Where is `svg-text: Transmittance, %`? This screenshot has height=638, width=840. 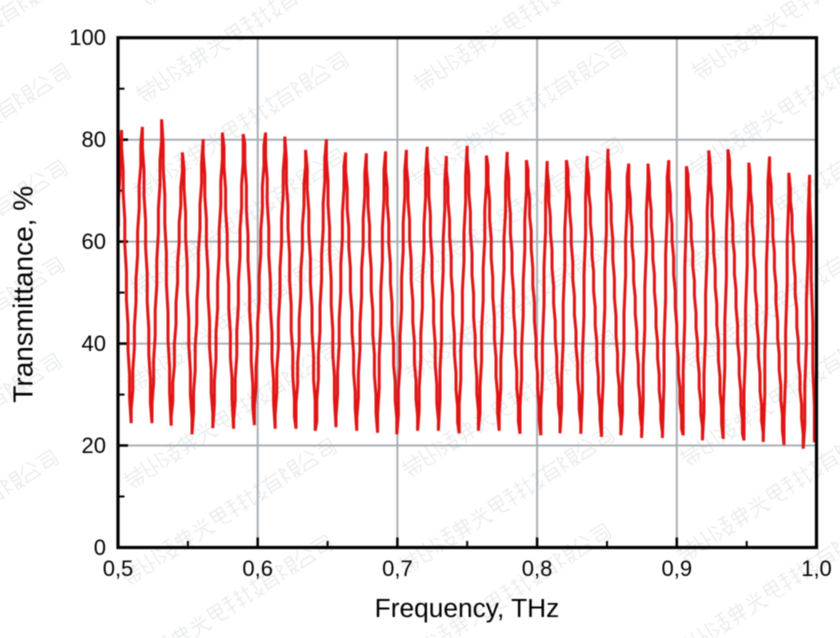
svg-text: Transmittance, % is located at coordinates (22, 294).